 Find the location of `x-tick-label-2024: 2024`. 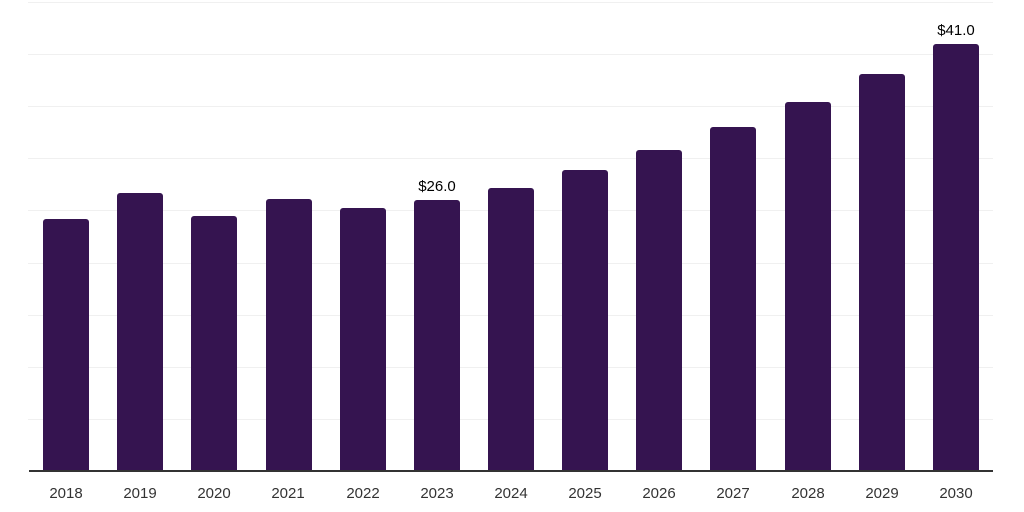

x-tick-label-2024: 2024 is located at coordinates (511, 493).